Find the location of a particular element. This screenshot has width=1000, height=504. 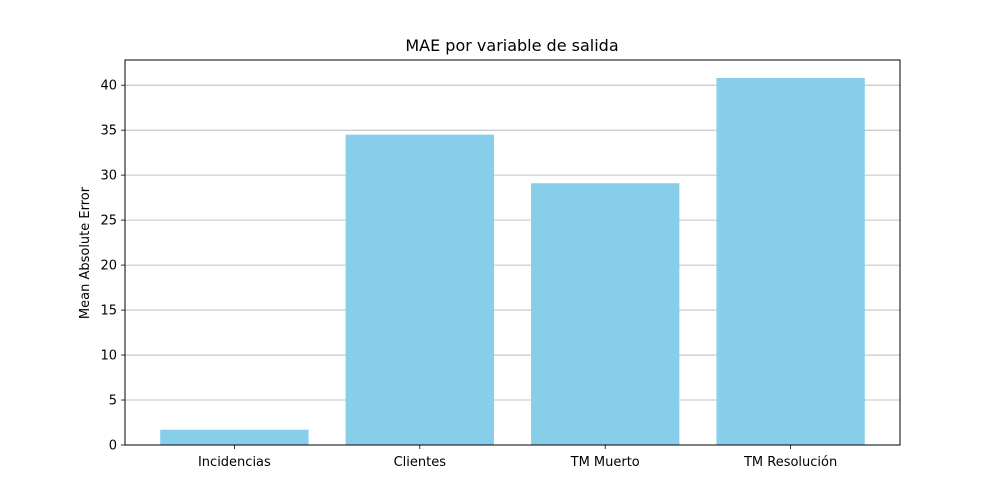

y-axis-label: Mean Absolute Error is located at coordinates (85, 252).